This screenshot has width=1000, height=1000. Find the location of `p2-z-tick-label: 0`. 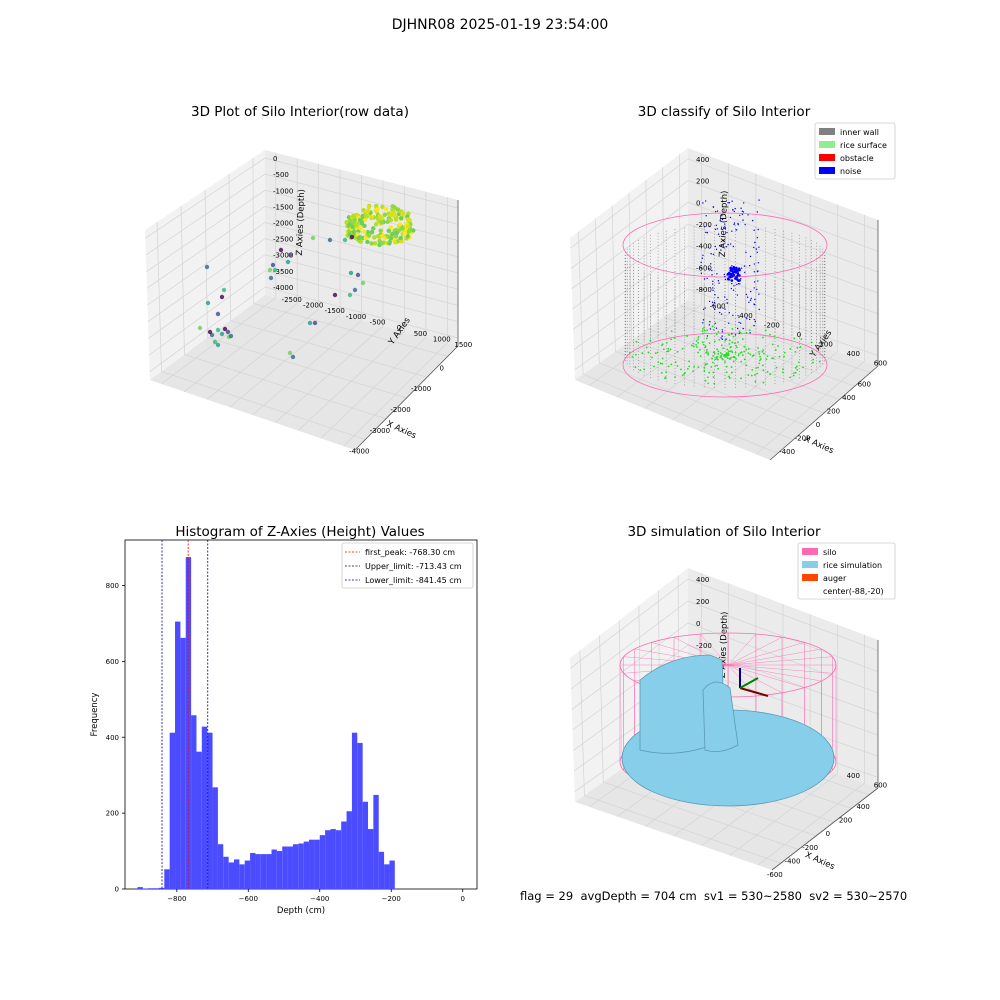

p2-z-tick-label: 0 is located at coordinates (698, 203).